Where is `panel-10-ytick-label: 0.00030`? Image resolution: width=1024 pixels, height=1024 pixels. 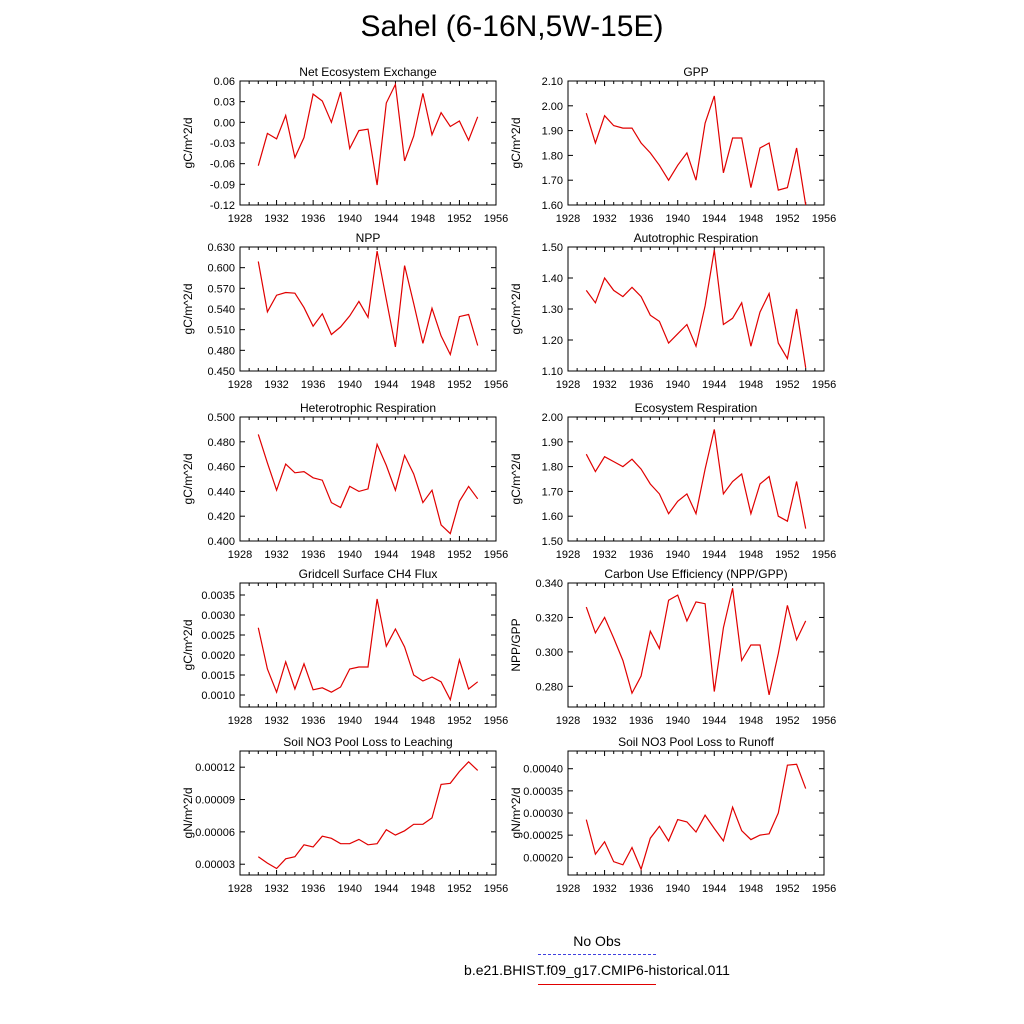
panel-10-ytick-label: 0.00030 is located at coordinates (543, 814).